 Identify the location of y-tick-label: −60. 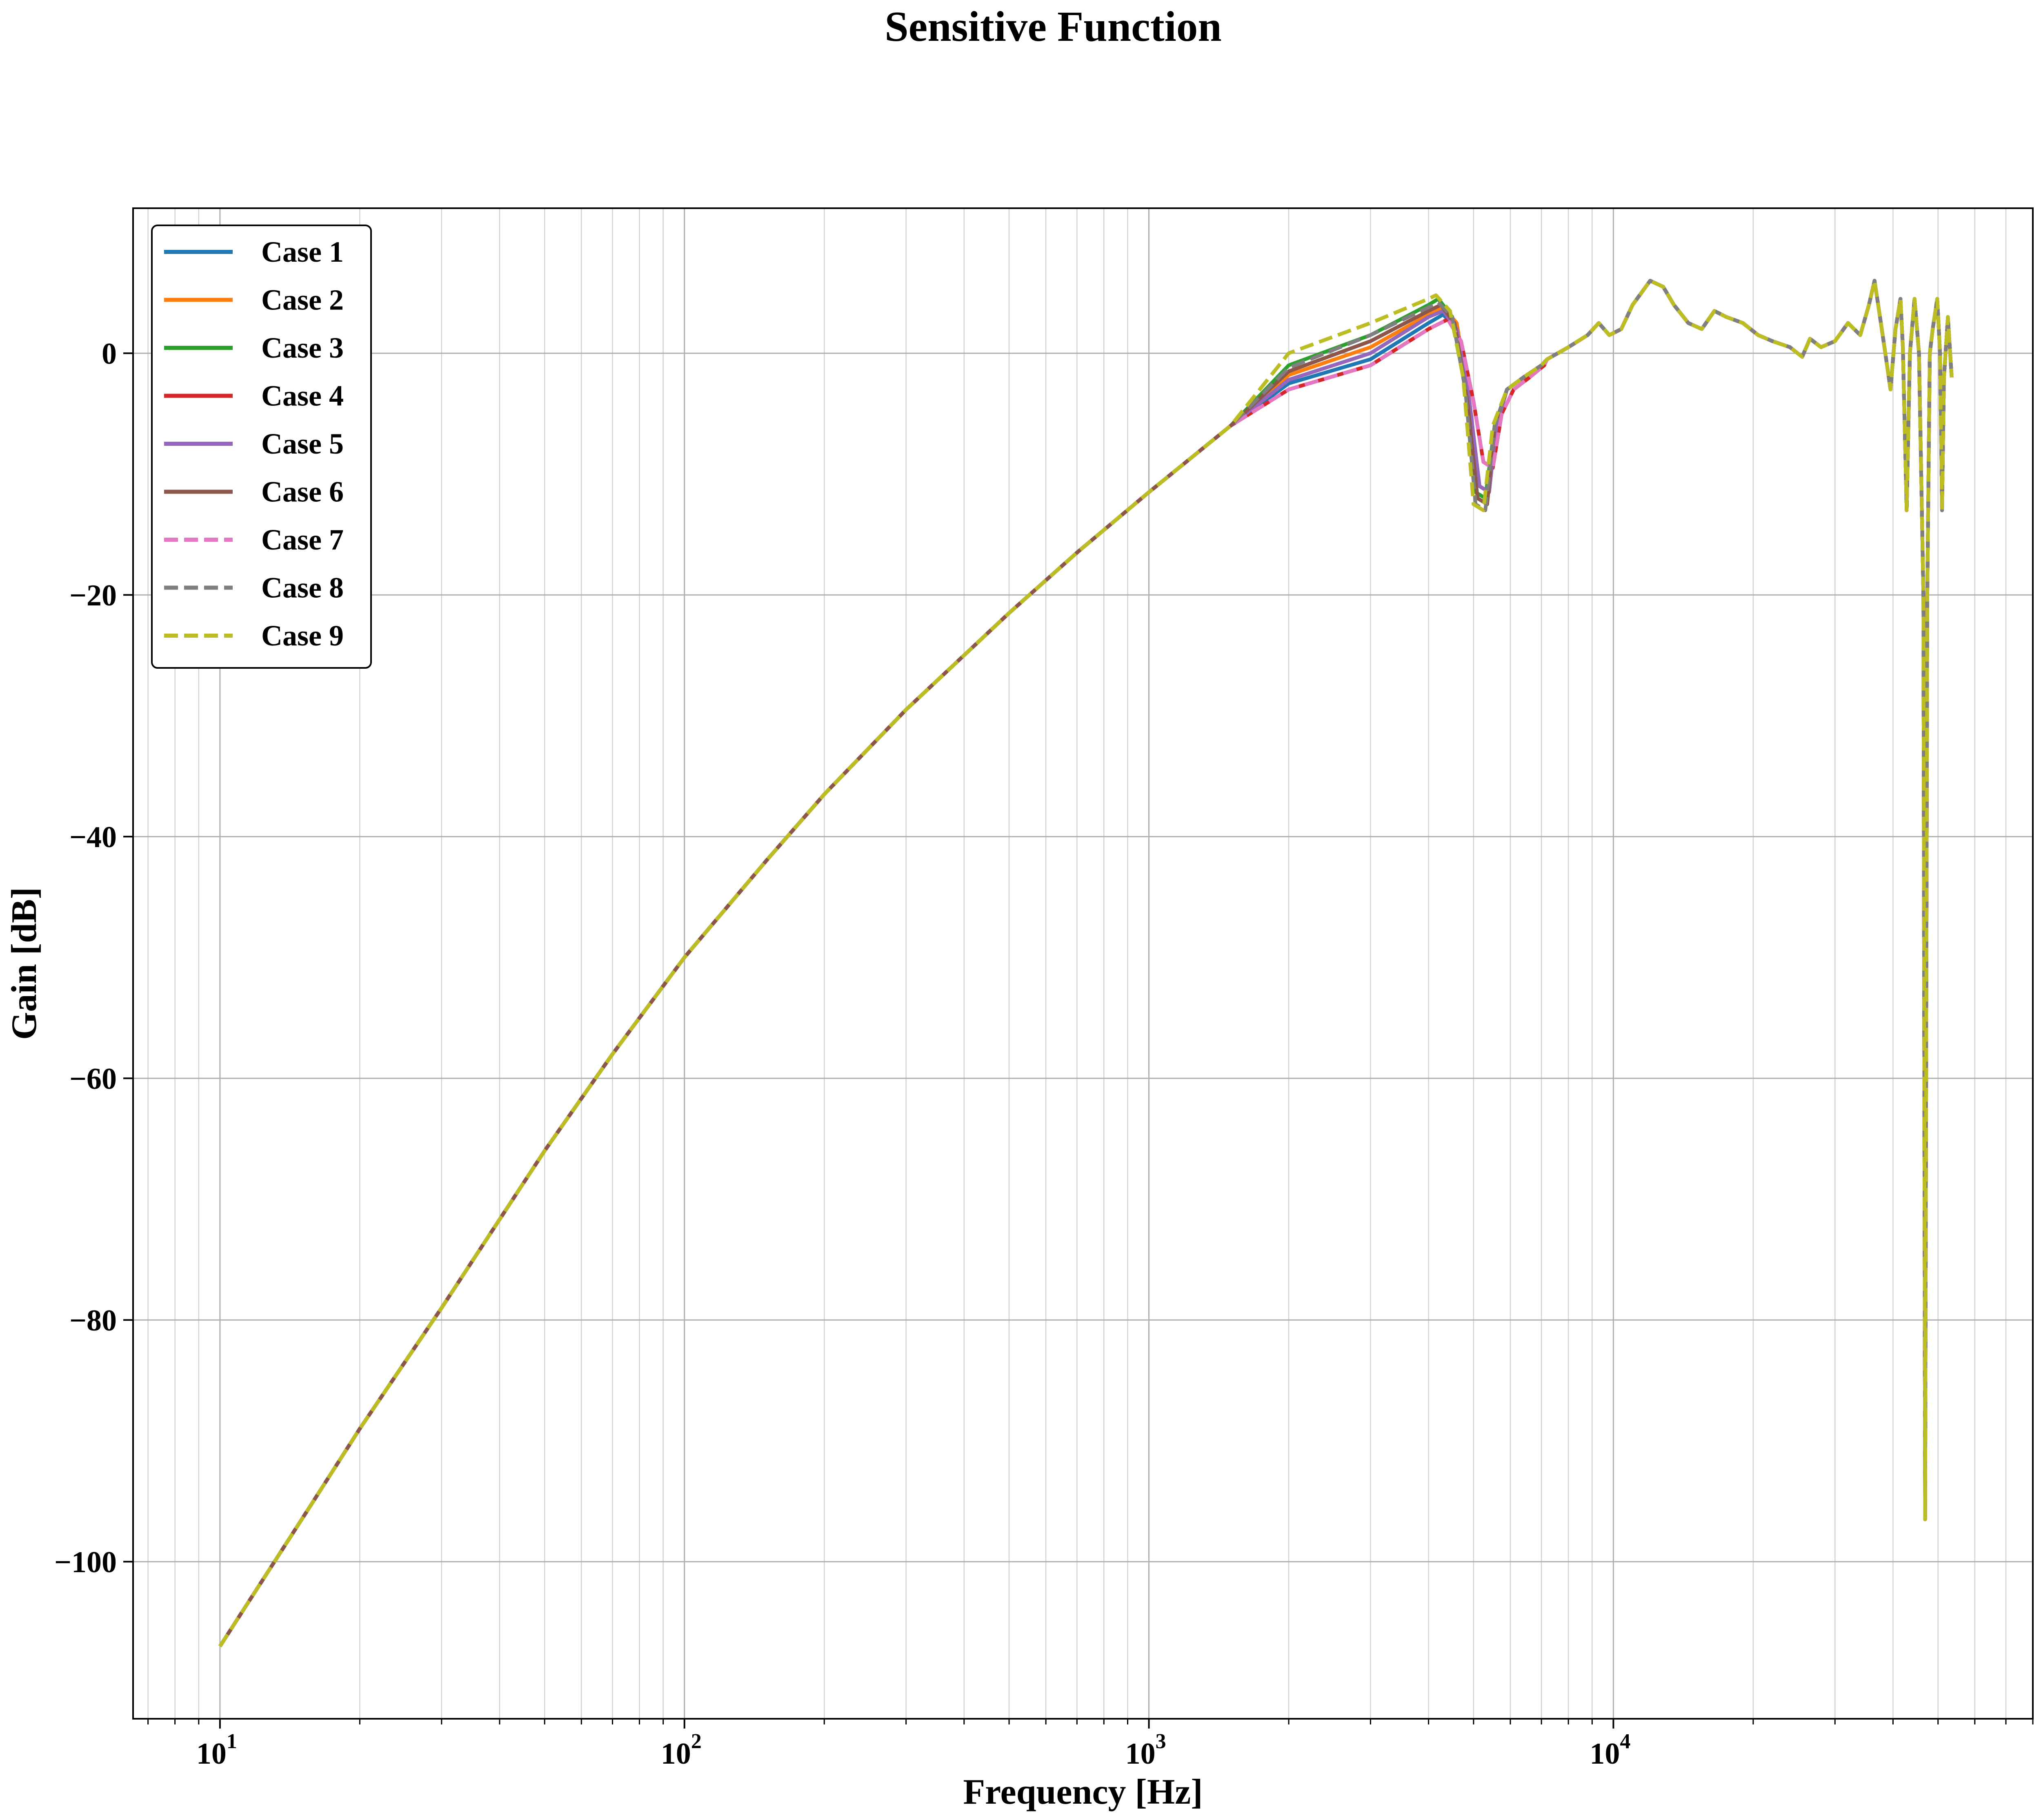
(93, 1079).